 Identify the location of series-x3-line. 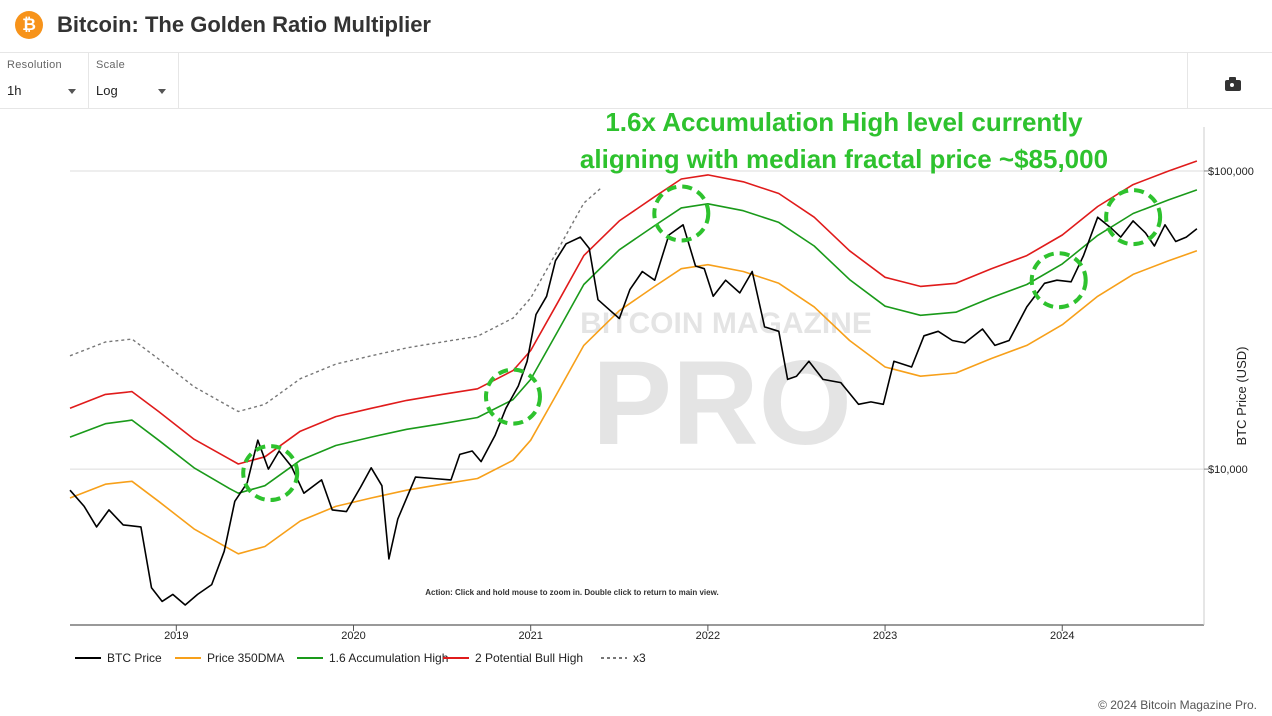
(336, 299).